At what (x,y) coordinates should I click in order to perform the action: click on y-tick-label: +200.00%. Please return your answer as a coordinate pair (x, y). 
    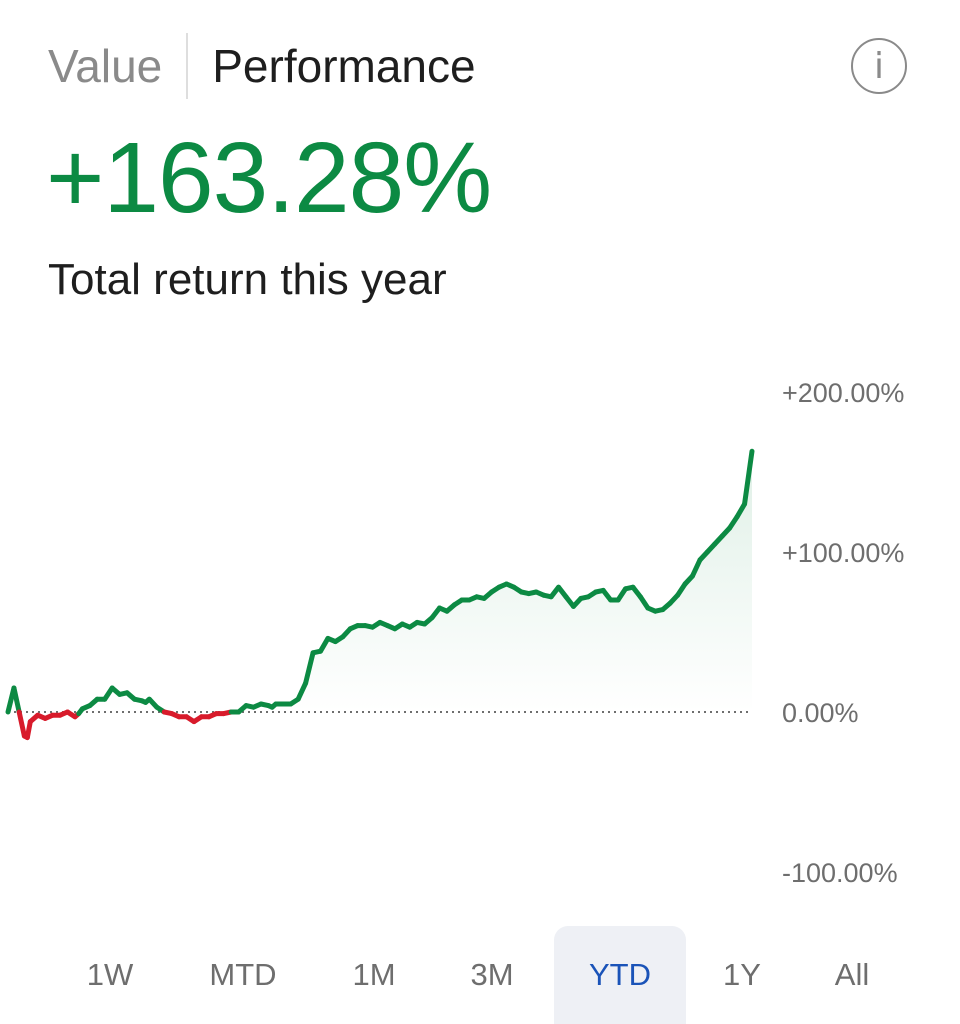
    Looking at the image, I should click on (843, 393).